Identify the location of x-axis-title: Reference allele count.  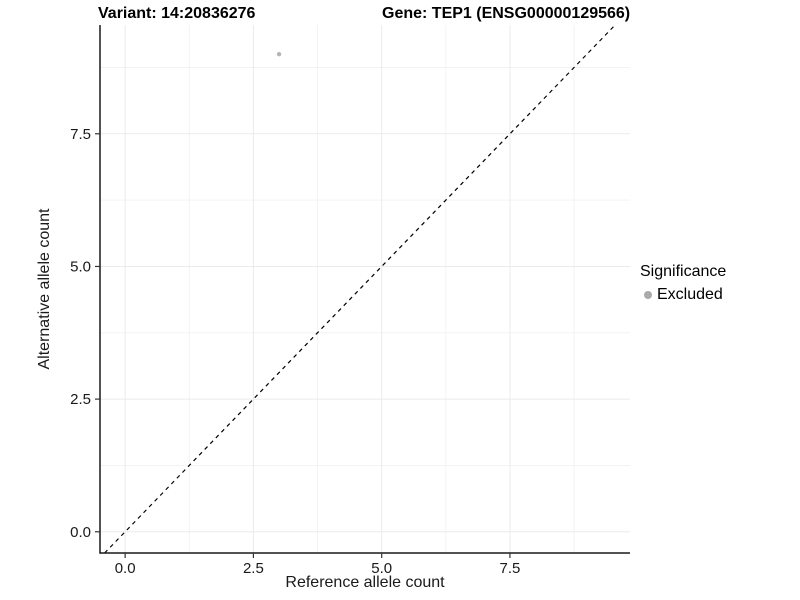
(365, 582).